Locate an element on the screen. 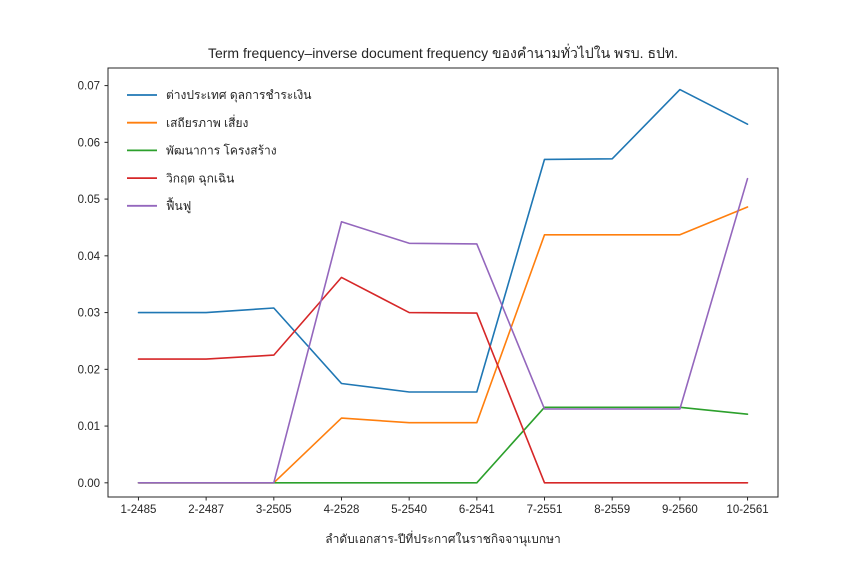 The width and height of the screenshot is (864, 576). x-tick-label: 1-2485 is located at coordinates (139, 510).